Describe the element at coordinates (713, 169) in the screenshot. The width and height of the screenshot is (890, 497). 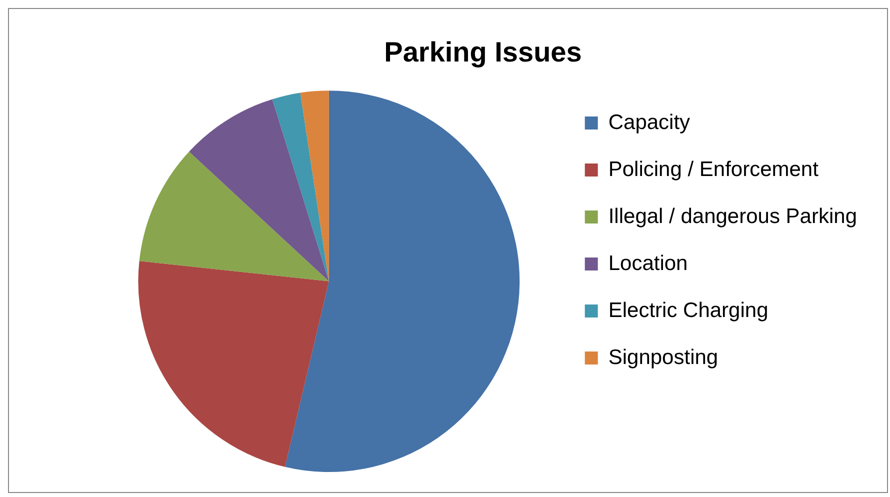
I see `legend-label: Policing / Enforcement` at that location.